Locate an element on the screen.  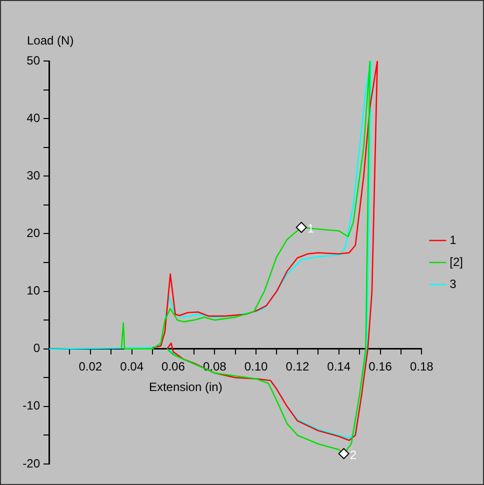
x-tick-label: 0.08 is located at coordinates (214, 366).